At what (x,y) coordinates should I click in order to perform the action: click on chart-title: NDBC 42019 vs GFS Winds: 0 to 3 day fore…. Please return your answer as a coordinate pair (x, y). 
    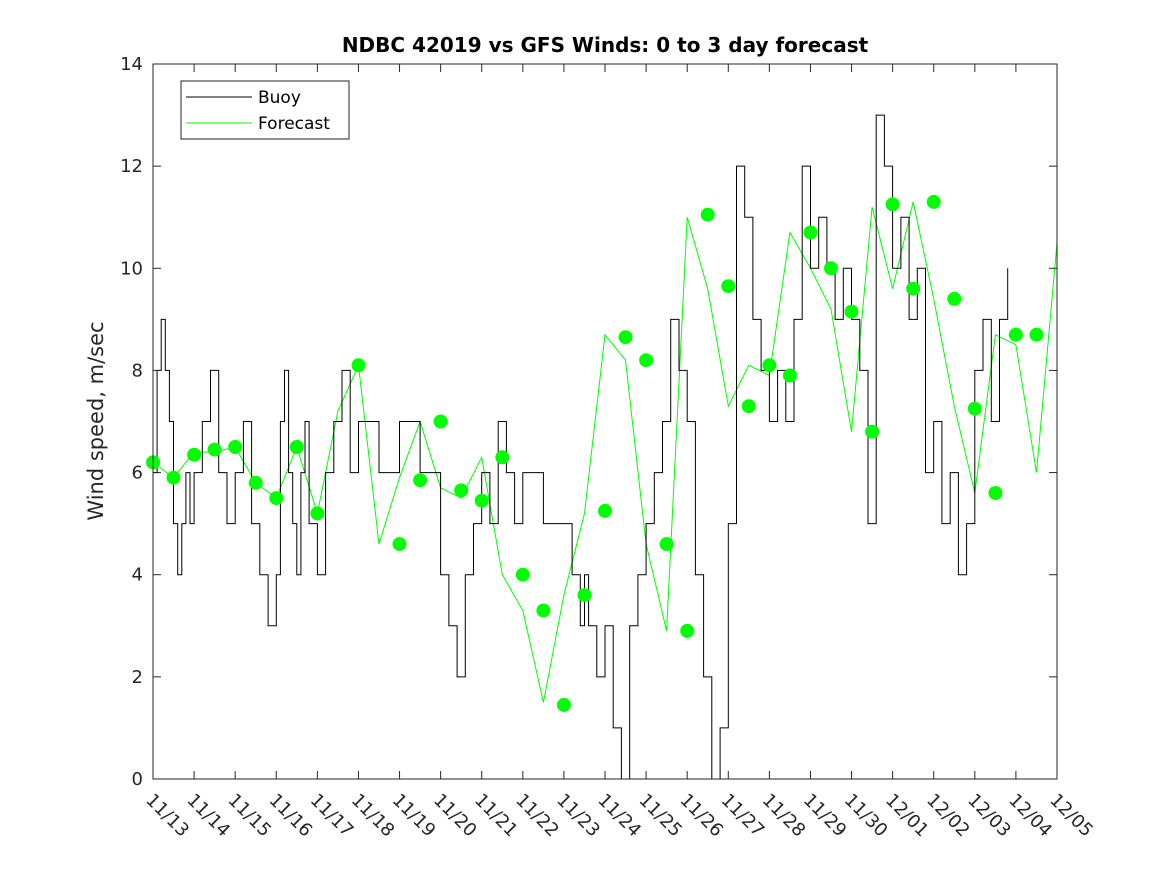
    Looking at the image, I should click on (605, 45).